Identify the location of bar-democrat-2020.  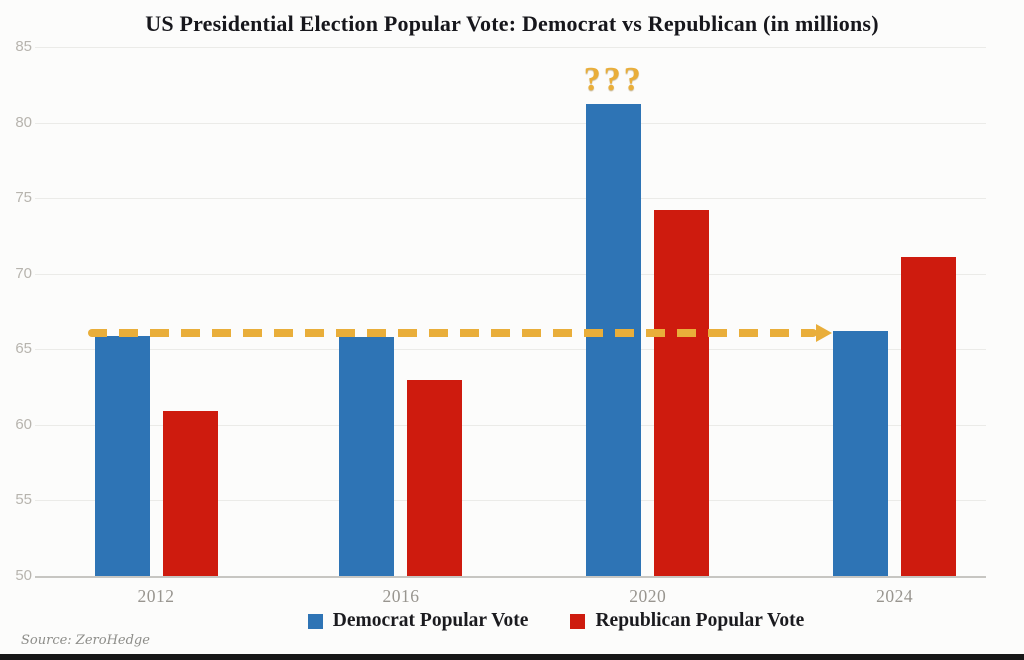
(614, 340).